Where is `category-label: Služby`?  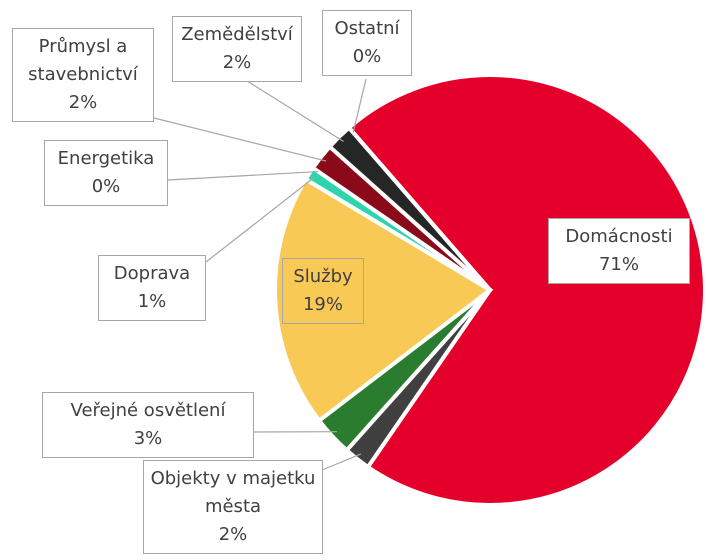 category-label: Služby is located at coordinates (323, 276).